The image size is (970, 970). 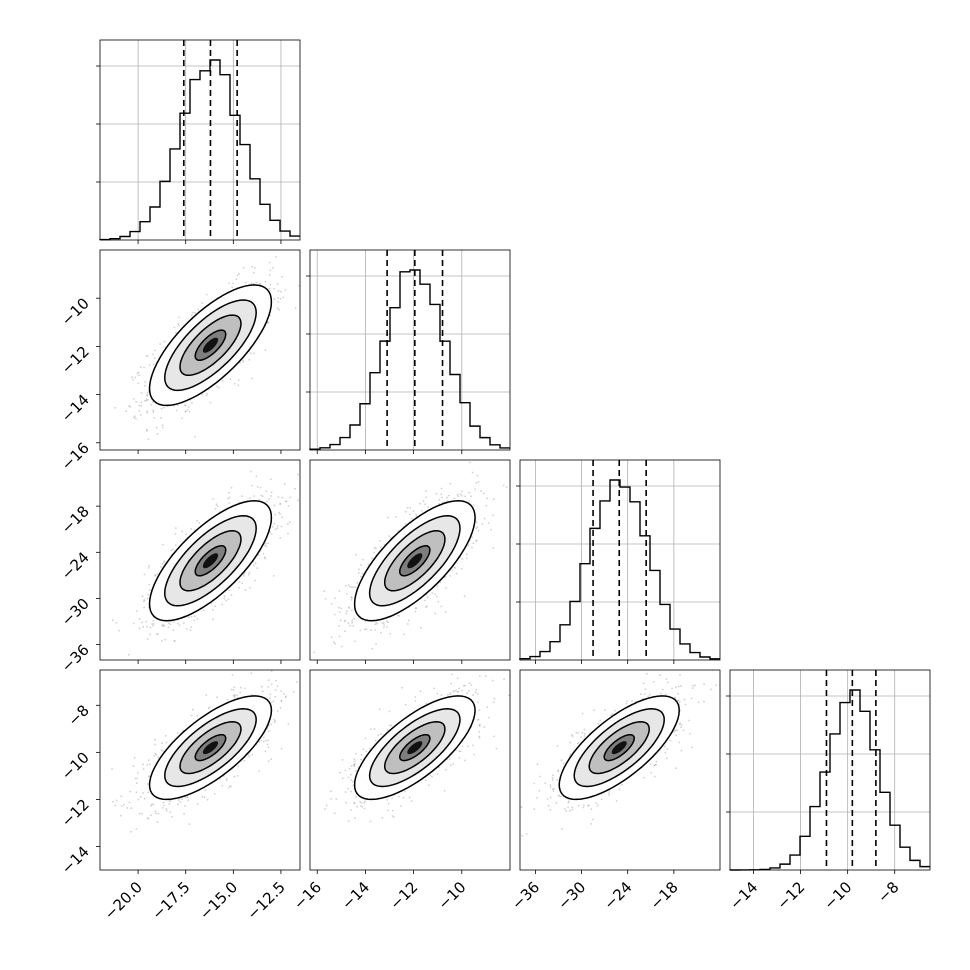 I want to click on axes-frame, so click(x=410, y=560).